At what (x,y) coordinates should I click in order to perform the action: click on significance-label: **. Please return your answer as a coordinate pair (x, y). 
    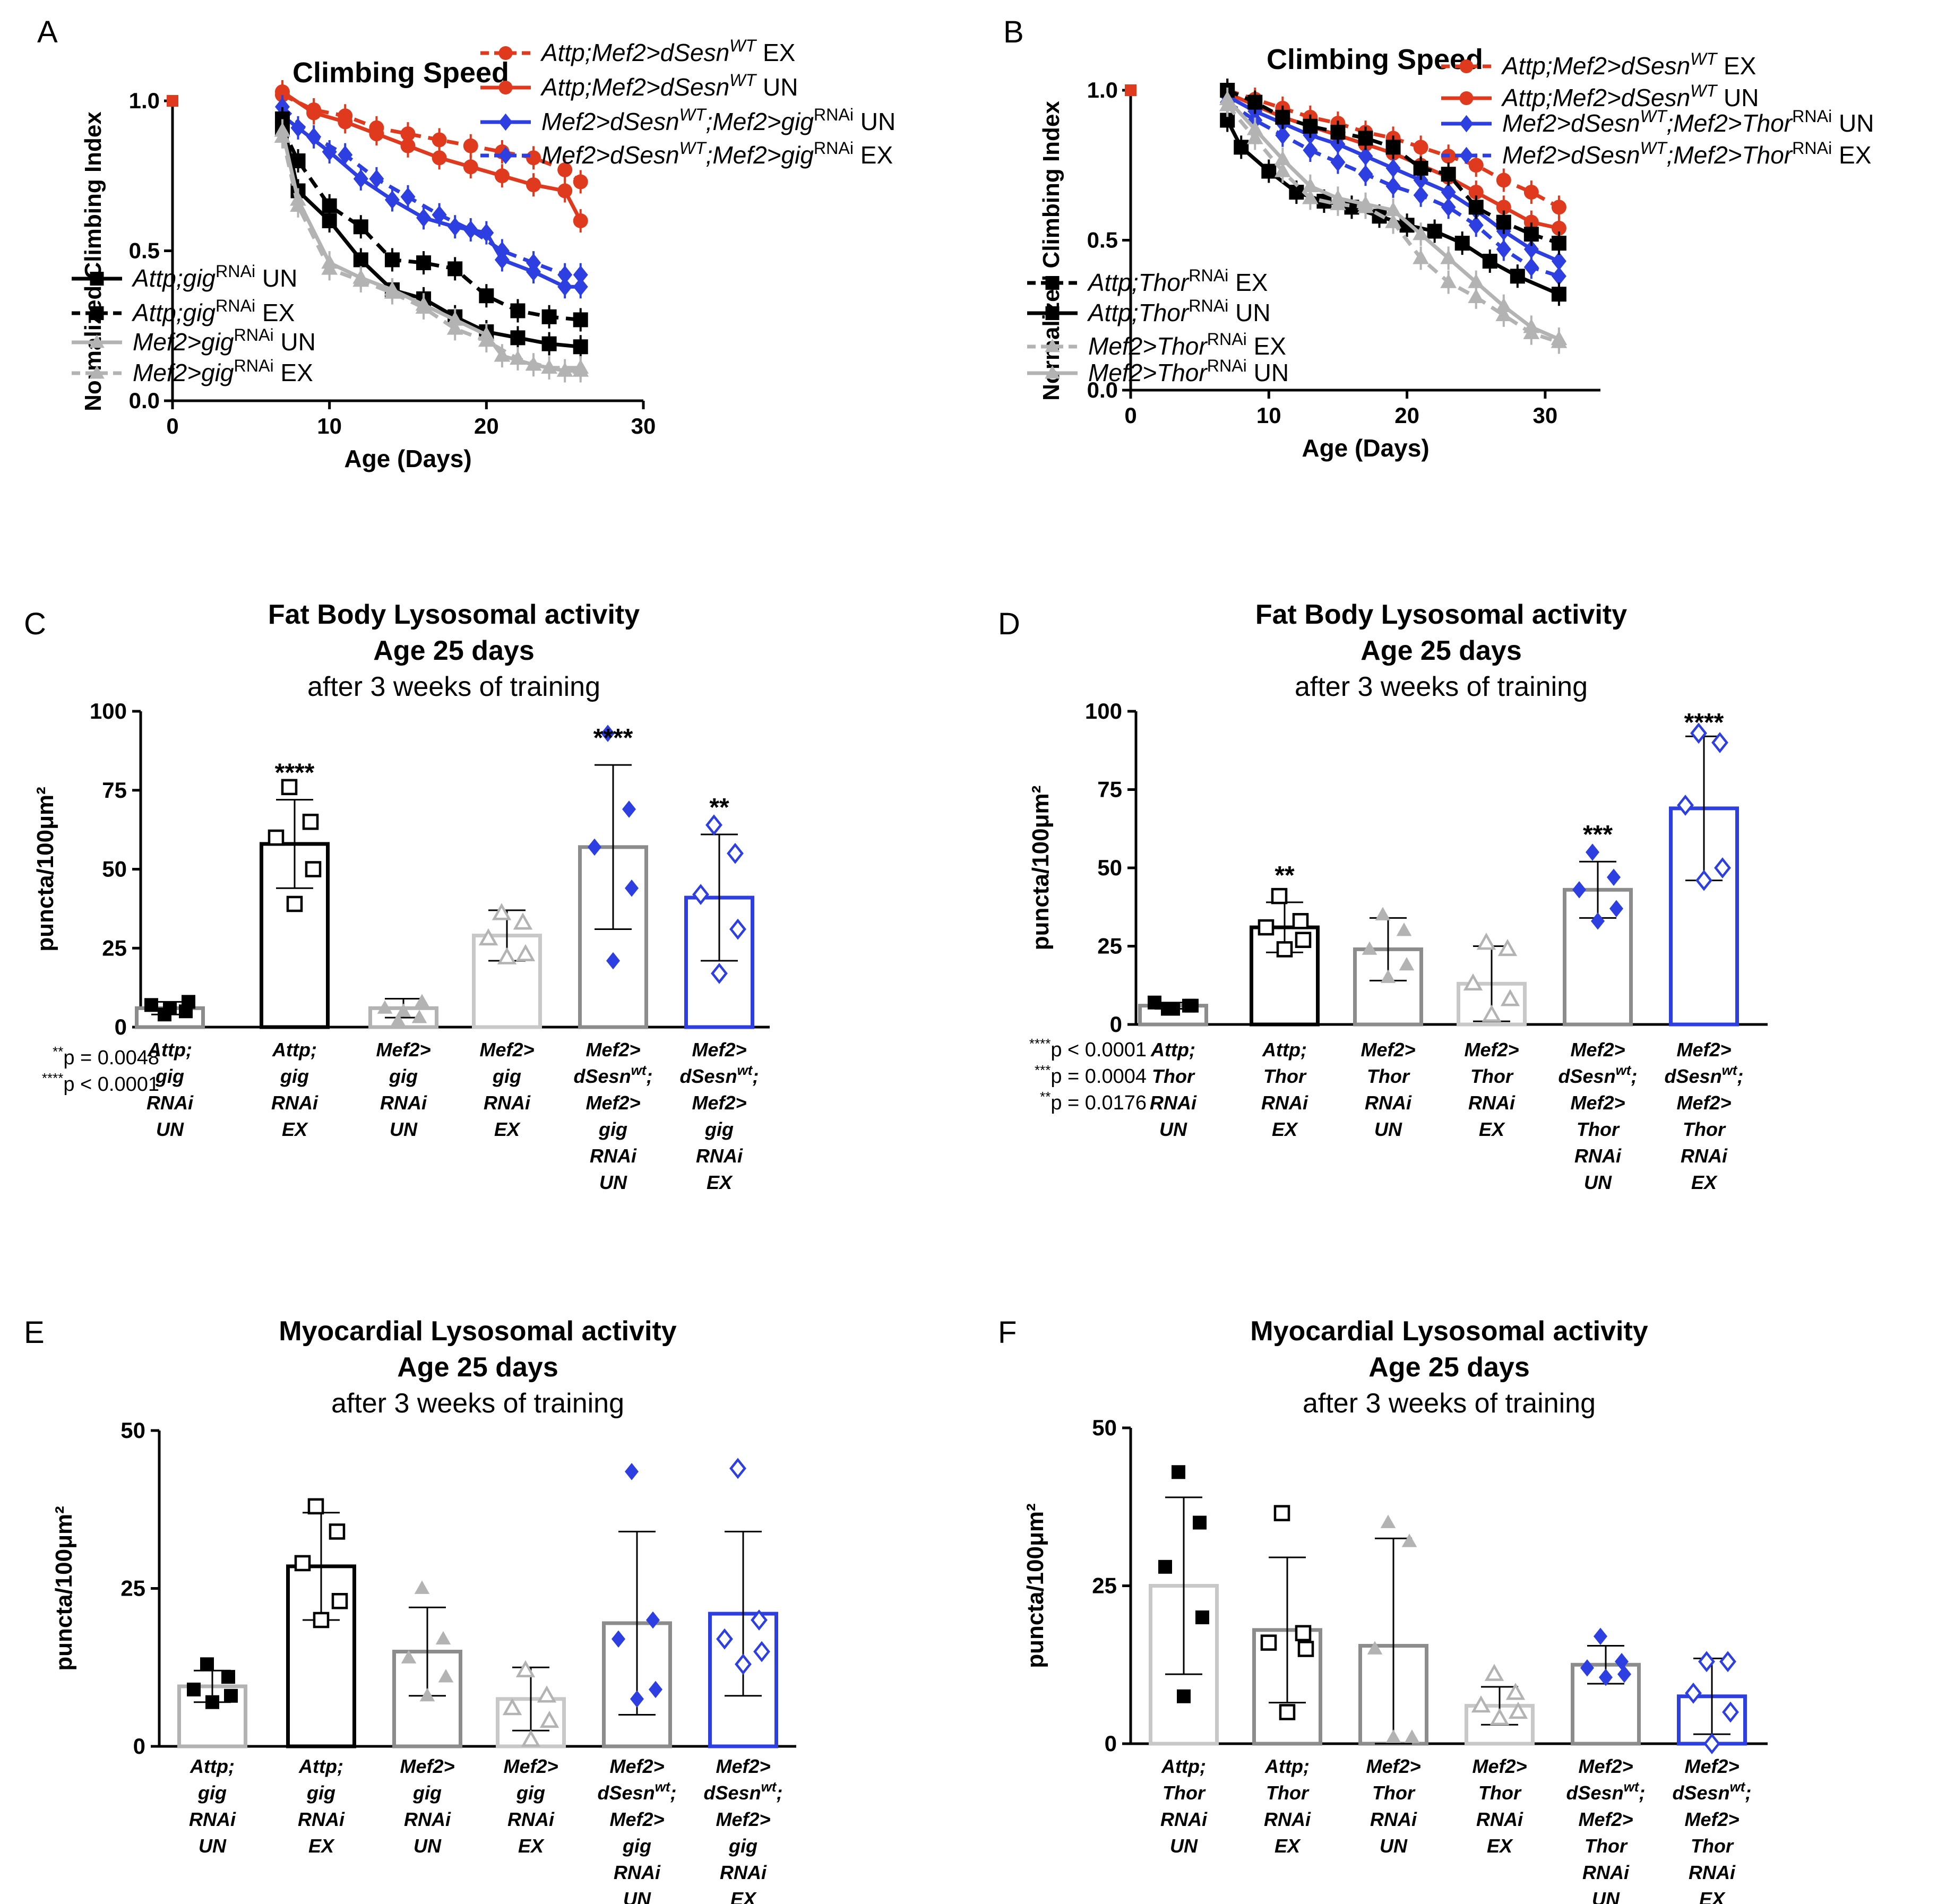
    Looking at the image, I should click on (1285, 875).